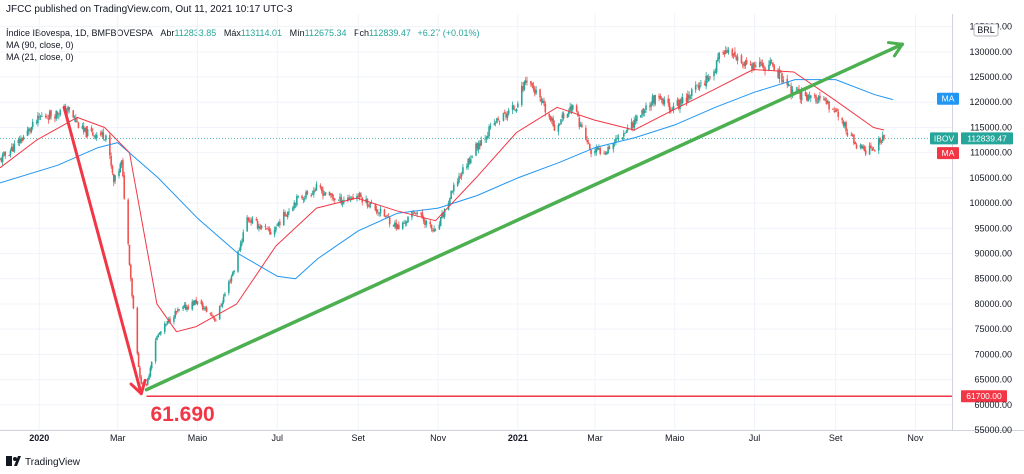 This screenshot has width=1024, height=474. Describe the element at coordinates (102, 250) in the screenshot. I see `drop-arrow-line` at that location.